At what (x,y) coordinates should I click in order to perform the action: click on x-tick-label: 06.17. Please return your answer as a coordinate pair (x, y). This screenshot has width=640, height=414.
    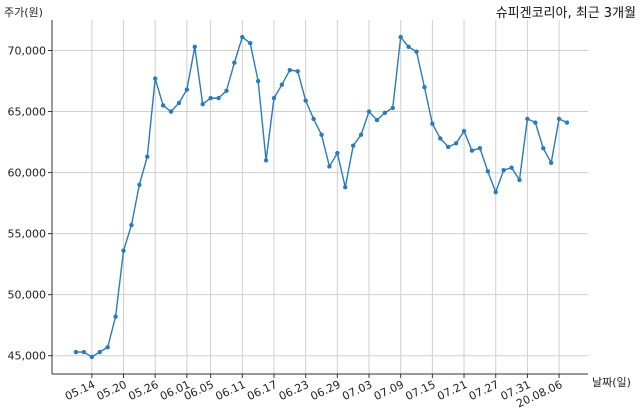
    Looking at the image, I should click on (262, 390).